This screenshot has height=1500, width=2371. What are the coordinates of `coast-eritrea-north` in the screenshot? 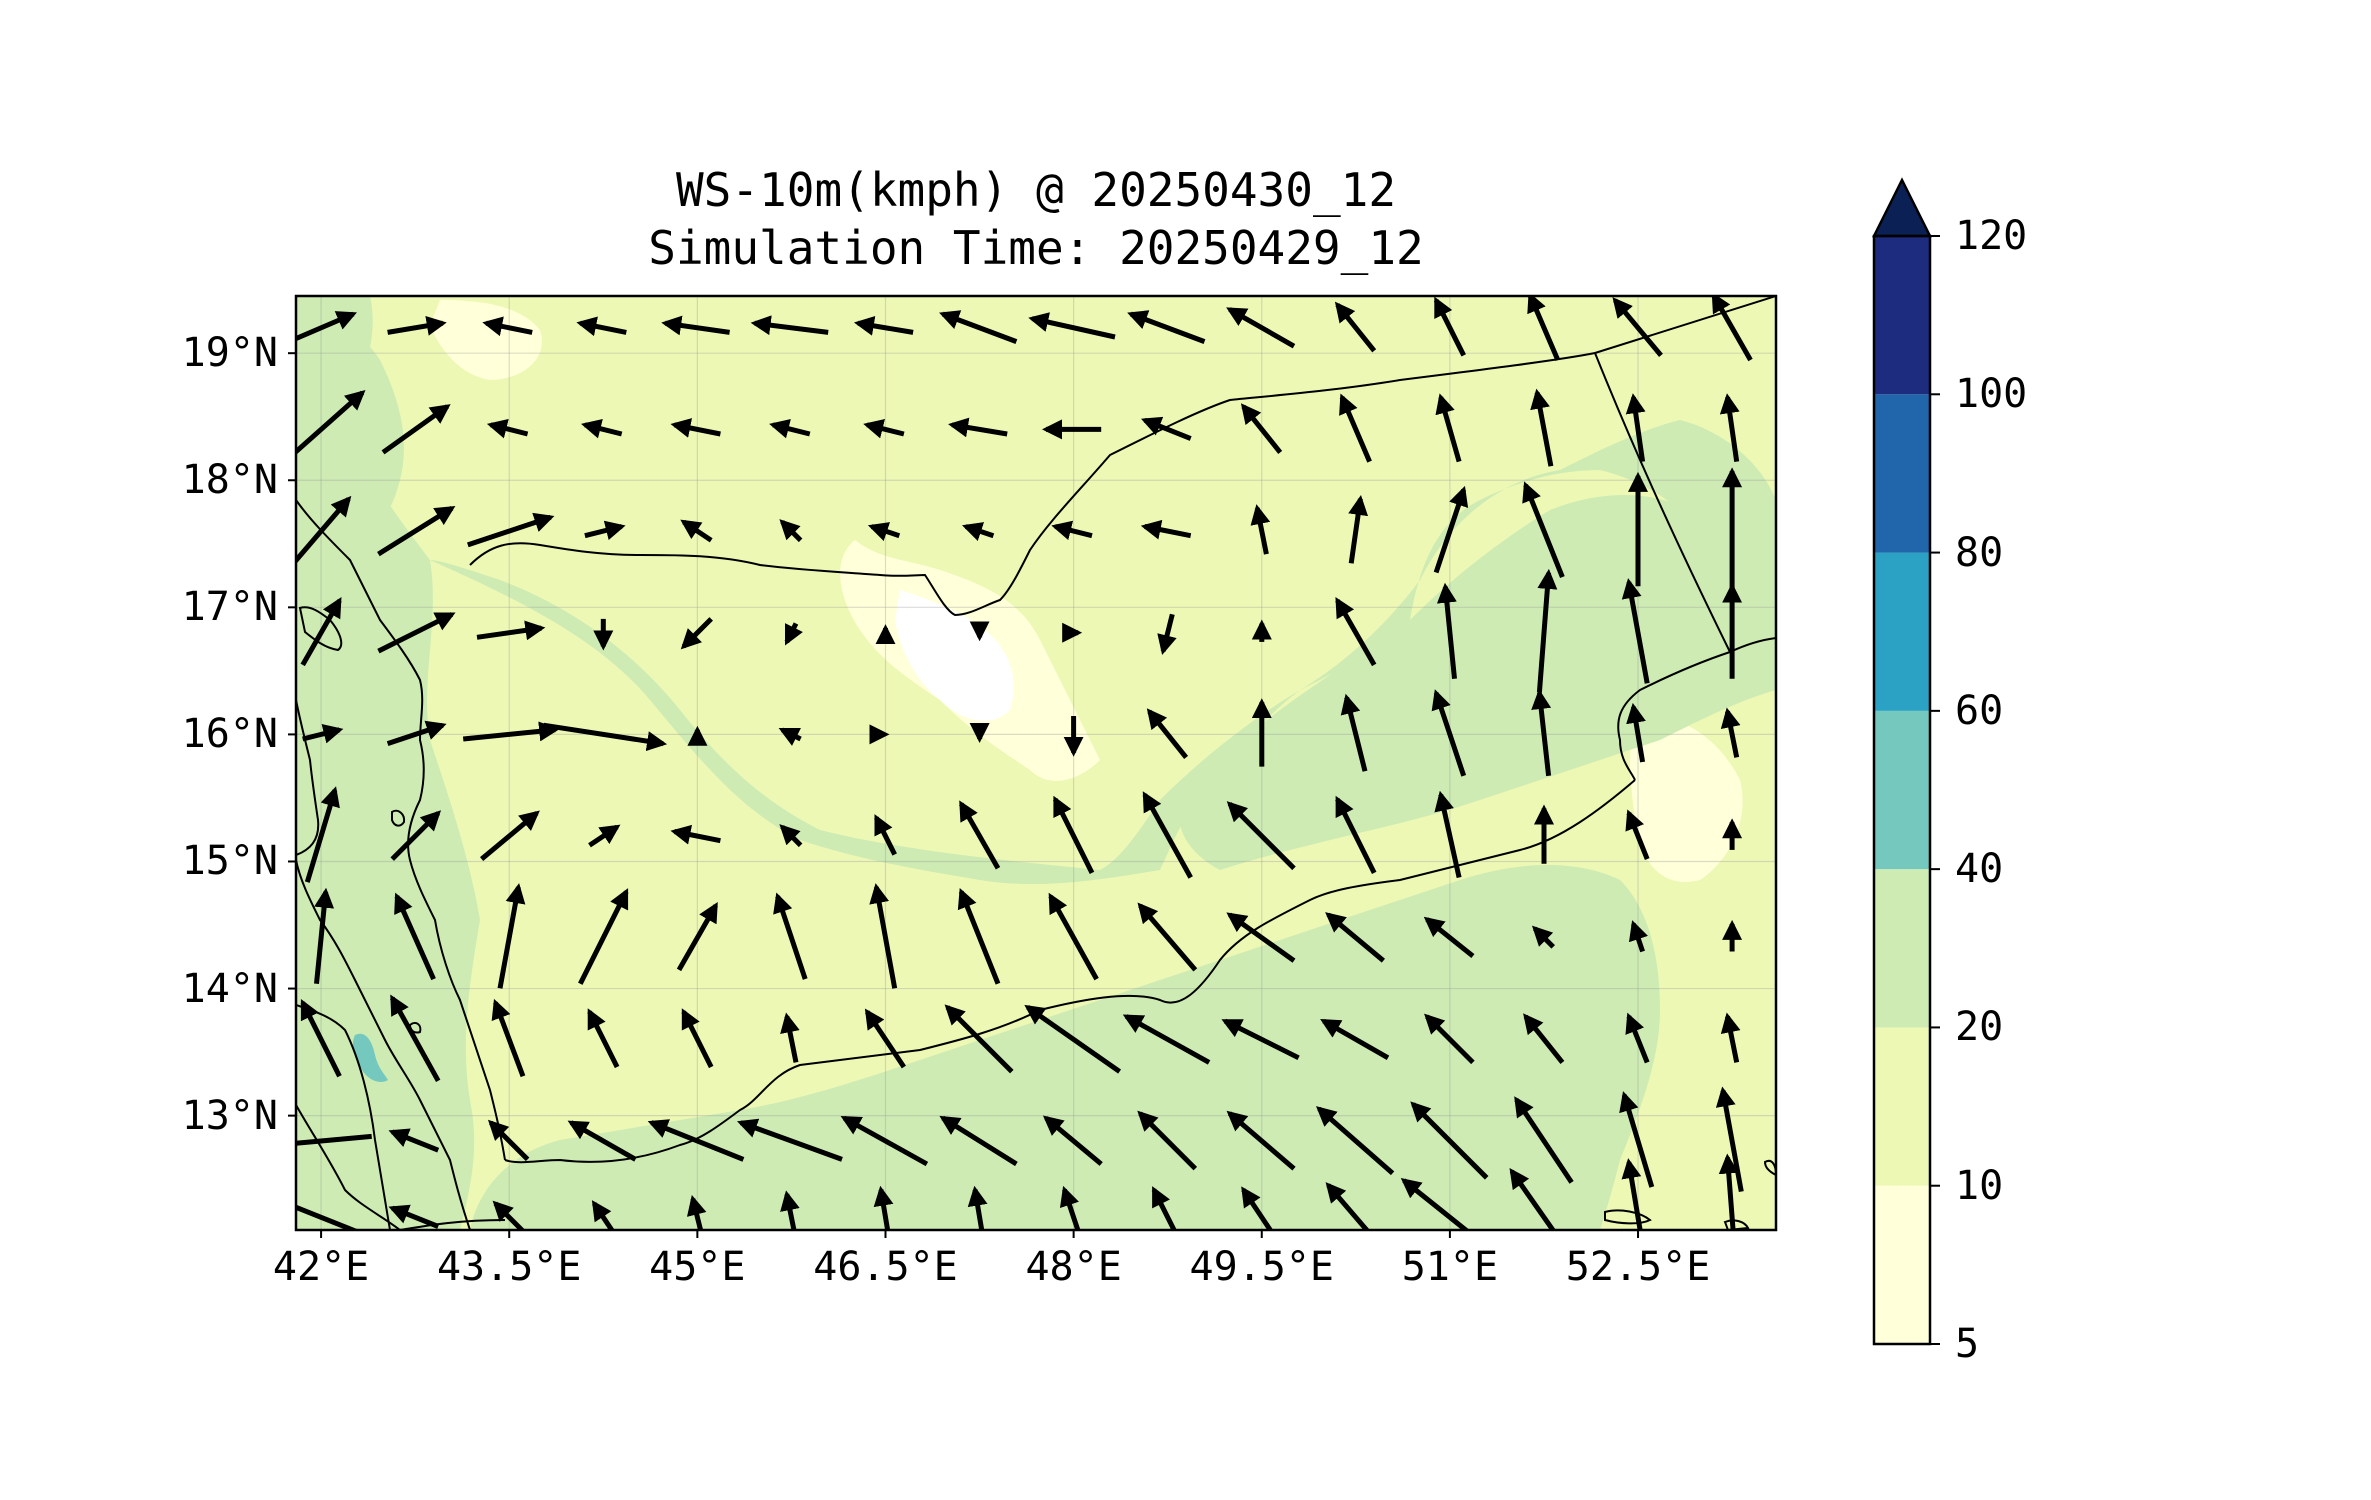 It's located at (308, 777).